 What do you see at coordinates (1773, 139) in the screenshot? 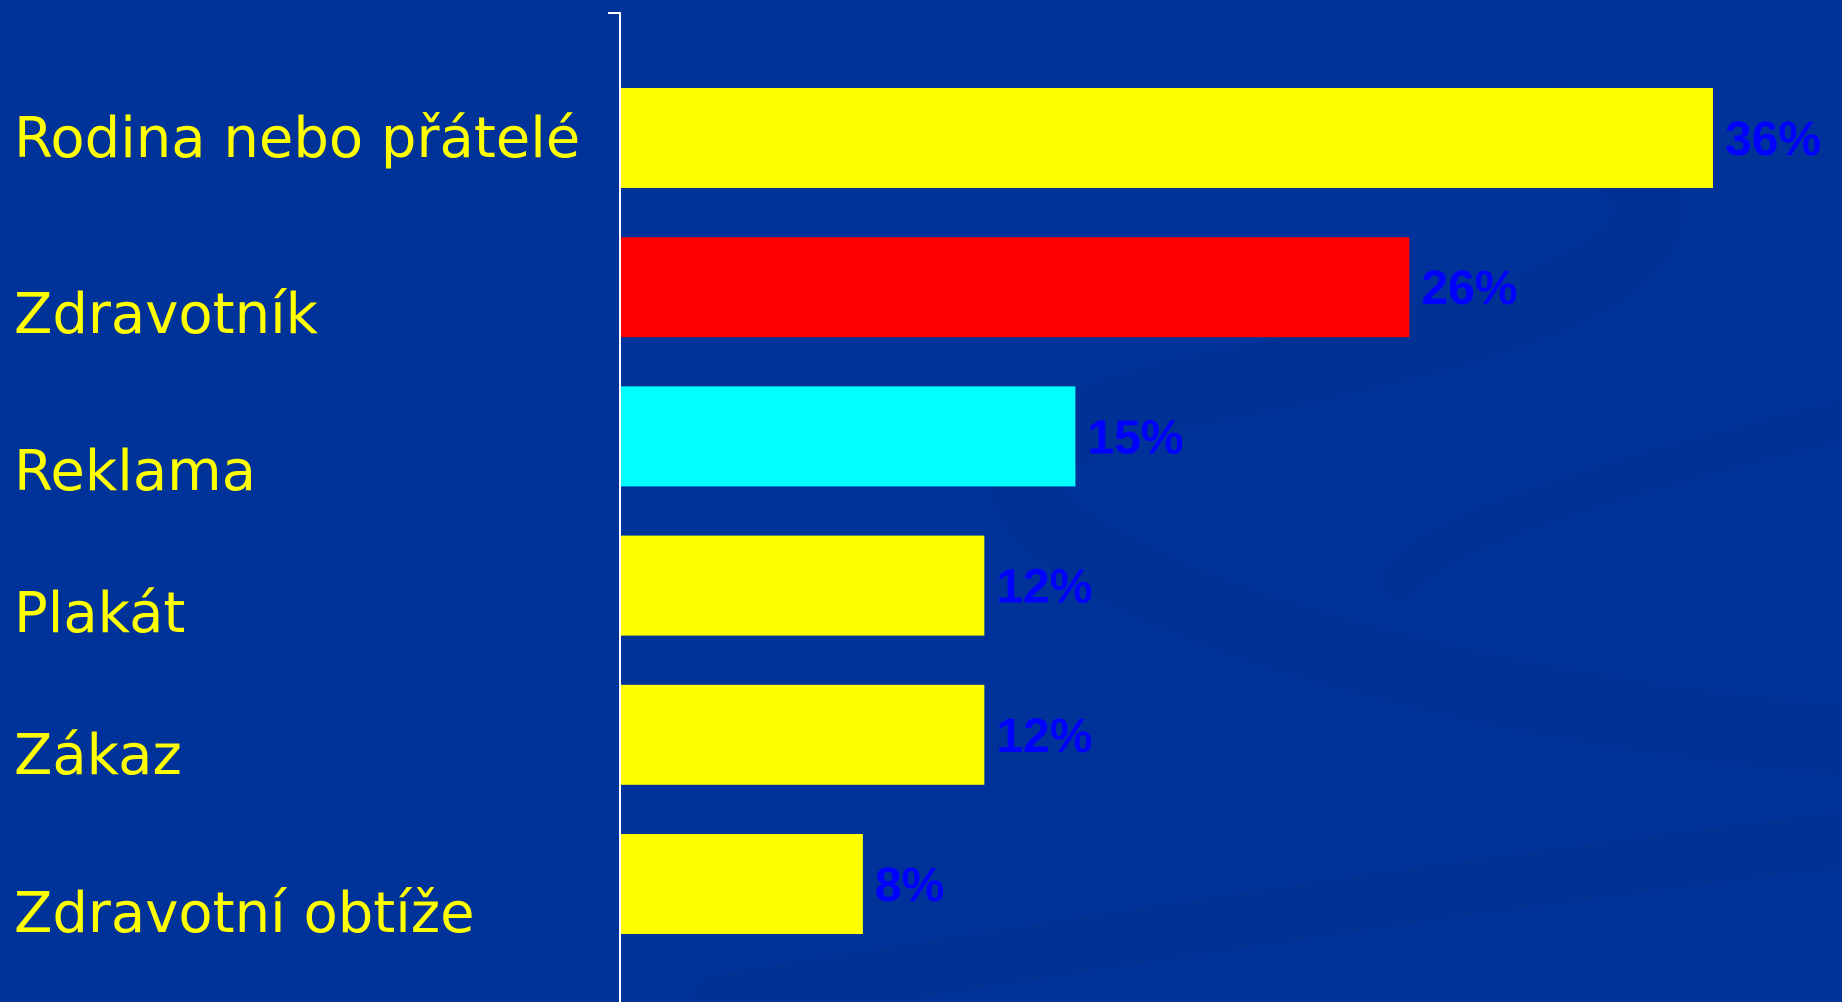
I see `value-label: 36%` at bounding box center [1773, 139].